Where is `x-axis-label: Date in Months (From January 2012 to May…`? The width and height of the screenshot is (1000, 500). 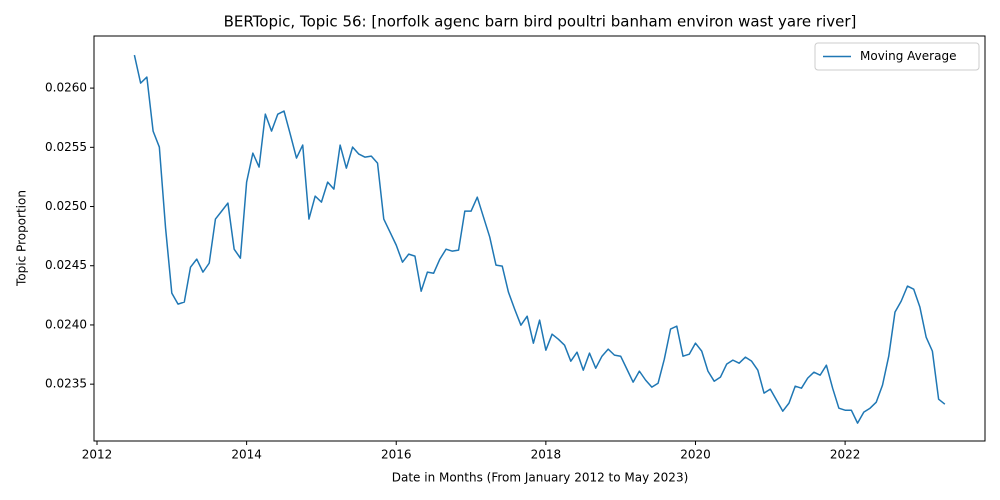 x-axis-label: Date in Months (From January 2012 to May… is located at coordinates (540, 478).